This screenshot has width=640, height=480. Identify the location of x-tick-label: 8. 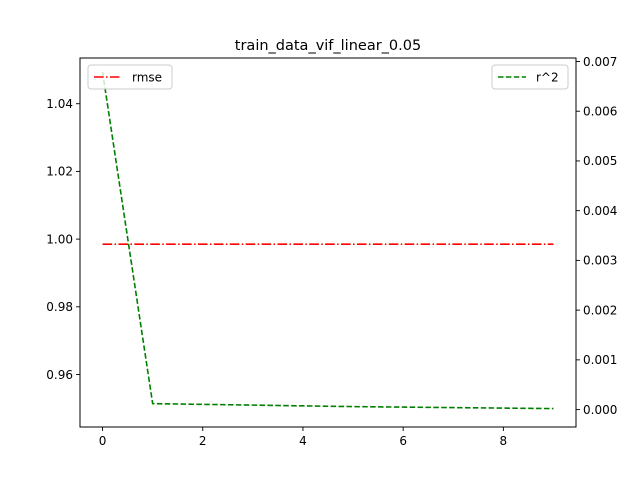
(504, 441).